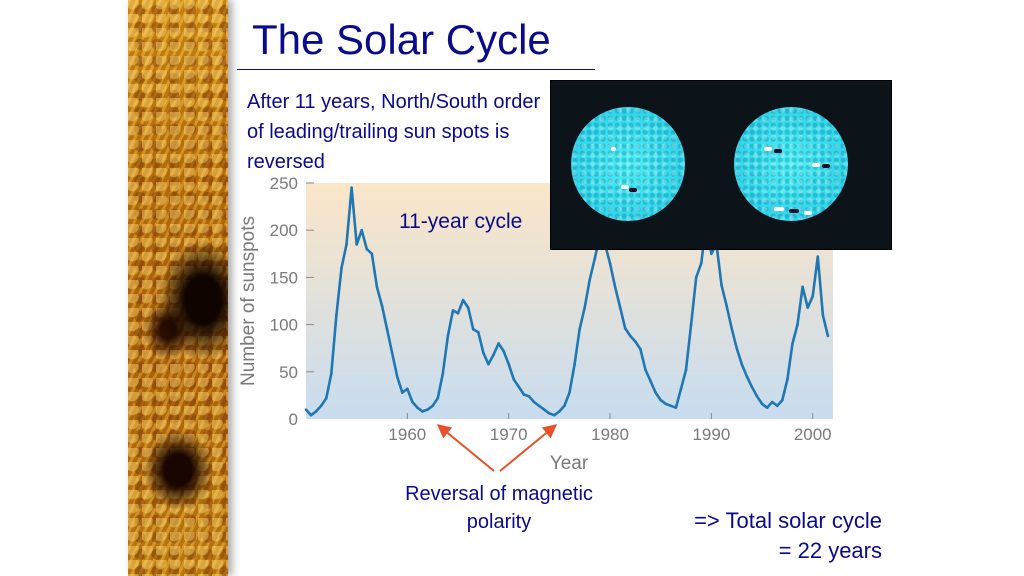 This screenshot has width=1024, height=576. Describe the element at coordinates (284, 325) in the screenshot. I see `y-tick-label: 100` at that location.